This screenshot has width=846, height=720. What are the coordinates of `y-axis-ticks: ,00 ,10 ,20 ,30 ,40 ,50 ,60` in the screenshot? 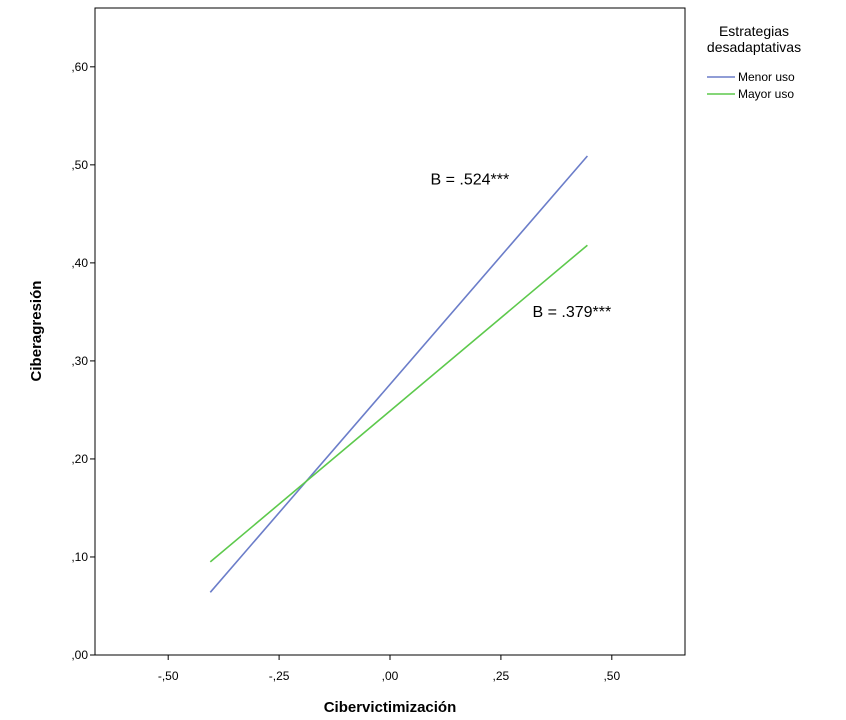 It's located at (83, 361).